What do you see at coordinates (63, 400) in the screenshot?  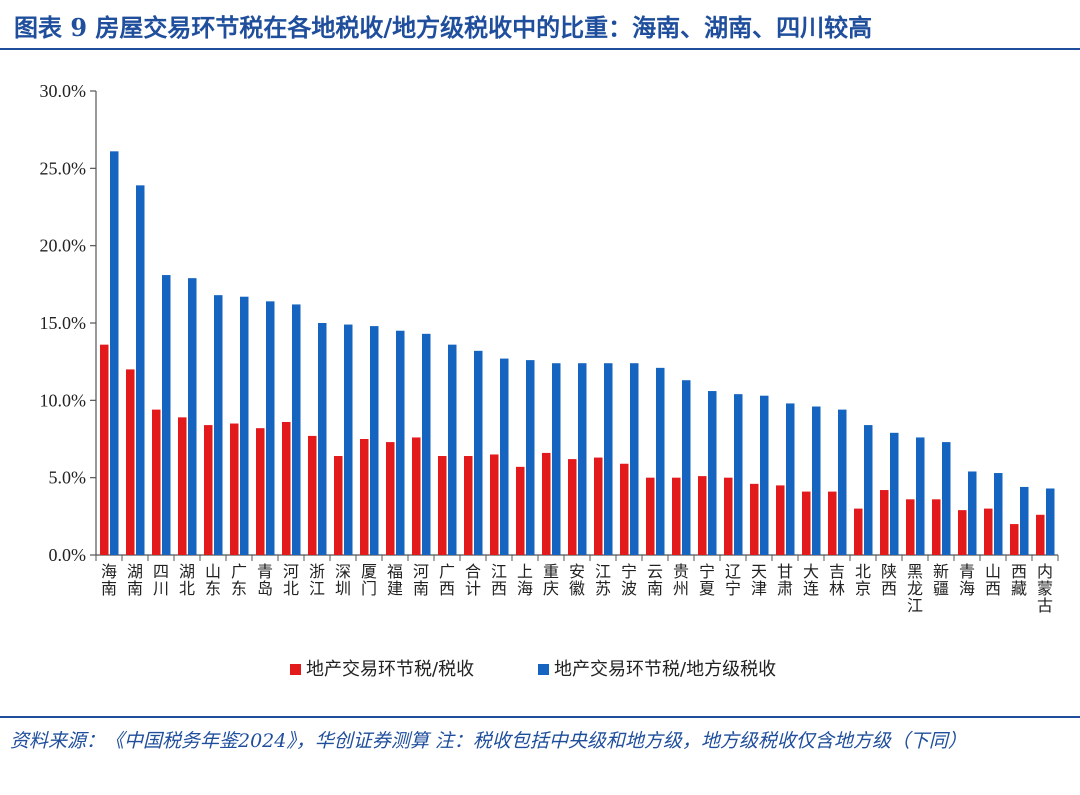 I see `y-tick-label: 10.0%` at bounding box center [63, 400].